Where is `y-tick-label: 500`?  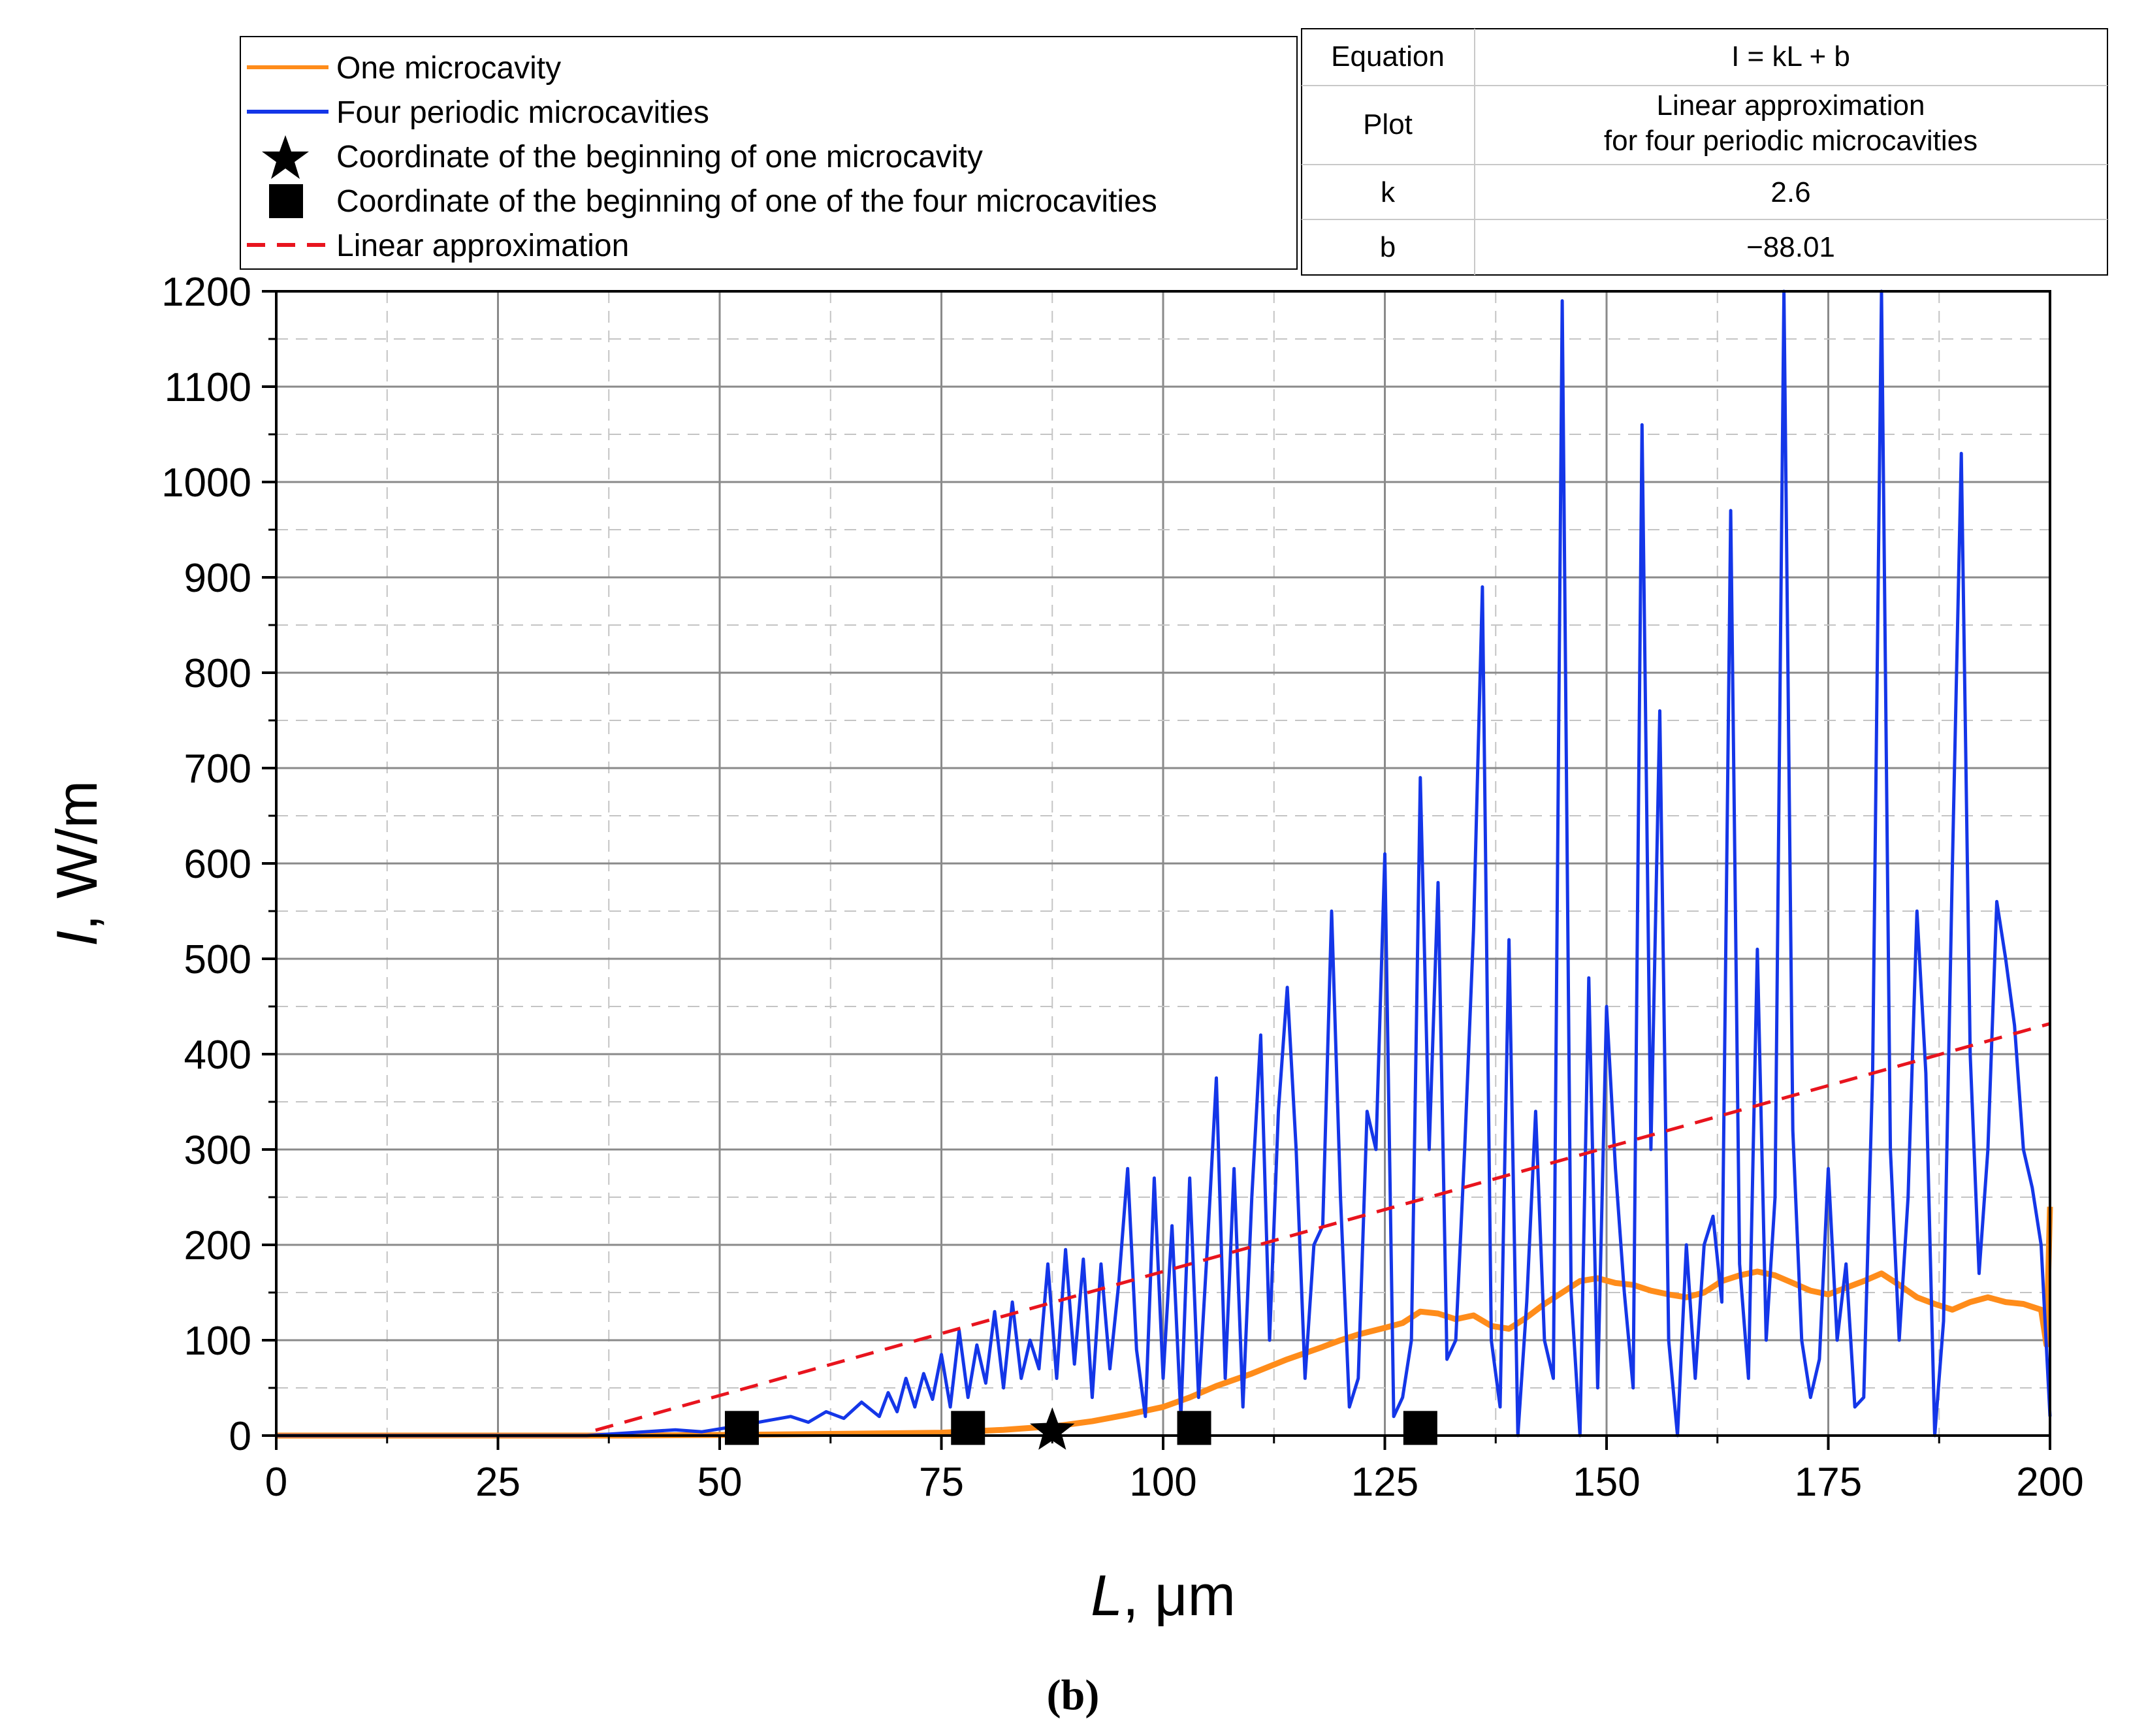 y-tick-label: 500 is located at coordinates (217, 960).